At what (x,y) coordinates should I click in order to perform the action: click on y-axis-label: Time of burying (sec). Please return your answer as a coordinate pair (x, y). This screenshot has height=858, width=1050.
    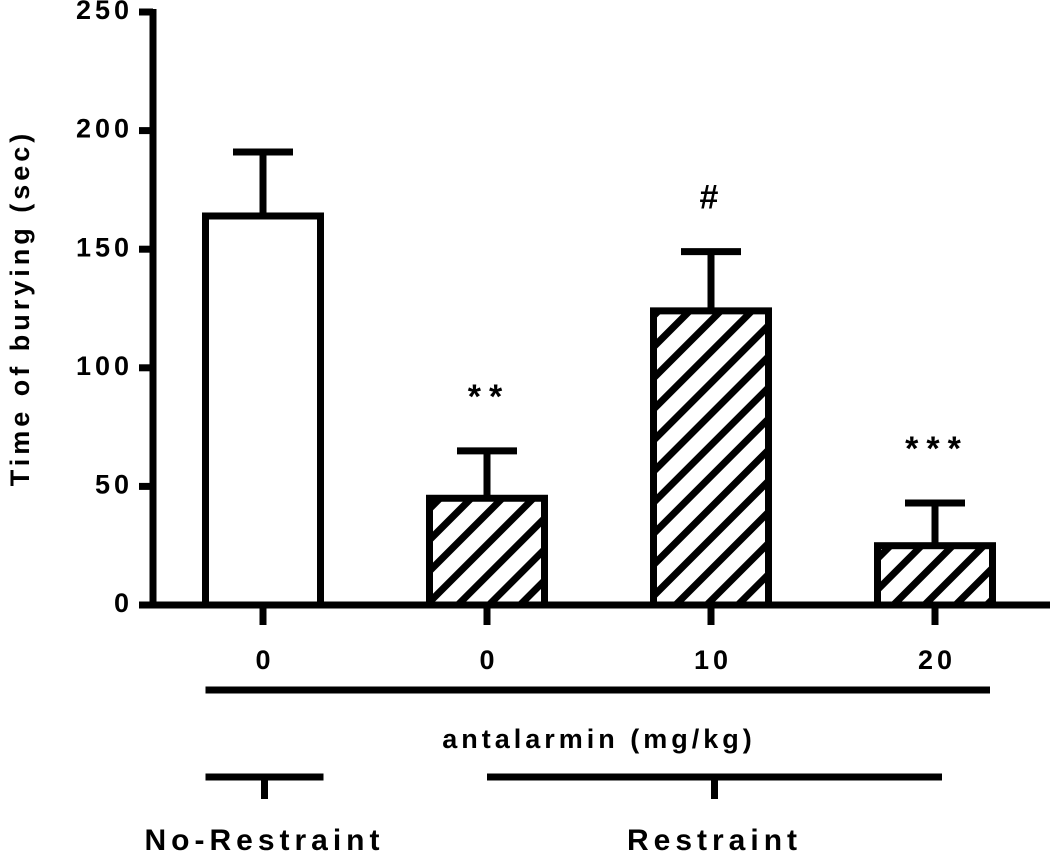
    Looking at the image, I should click on (20, 308).